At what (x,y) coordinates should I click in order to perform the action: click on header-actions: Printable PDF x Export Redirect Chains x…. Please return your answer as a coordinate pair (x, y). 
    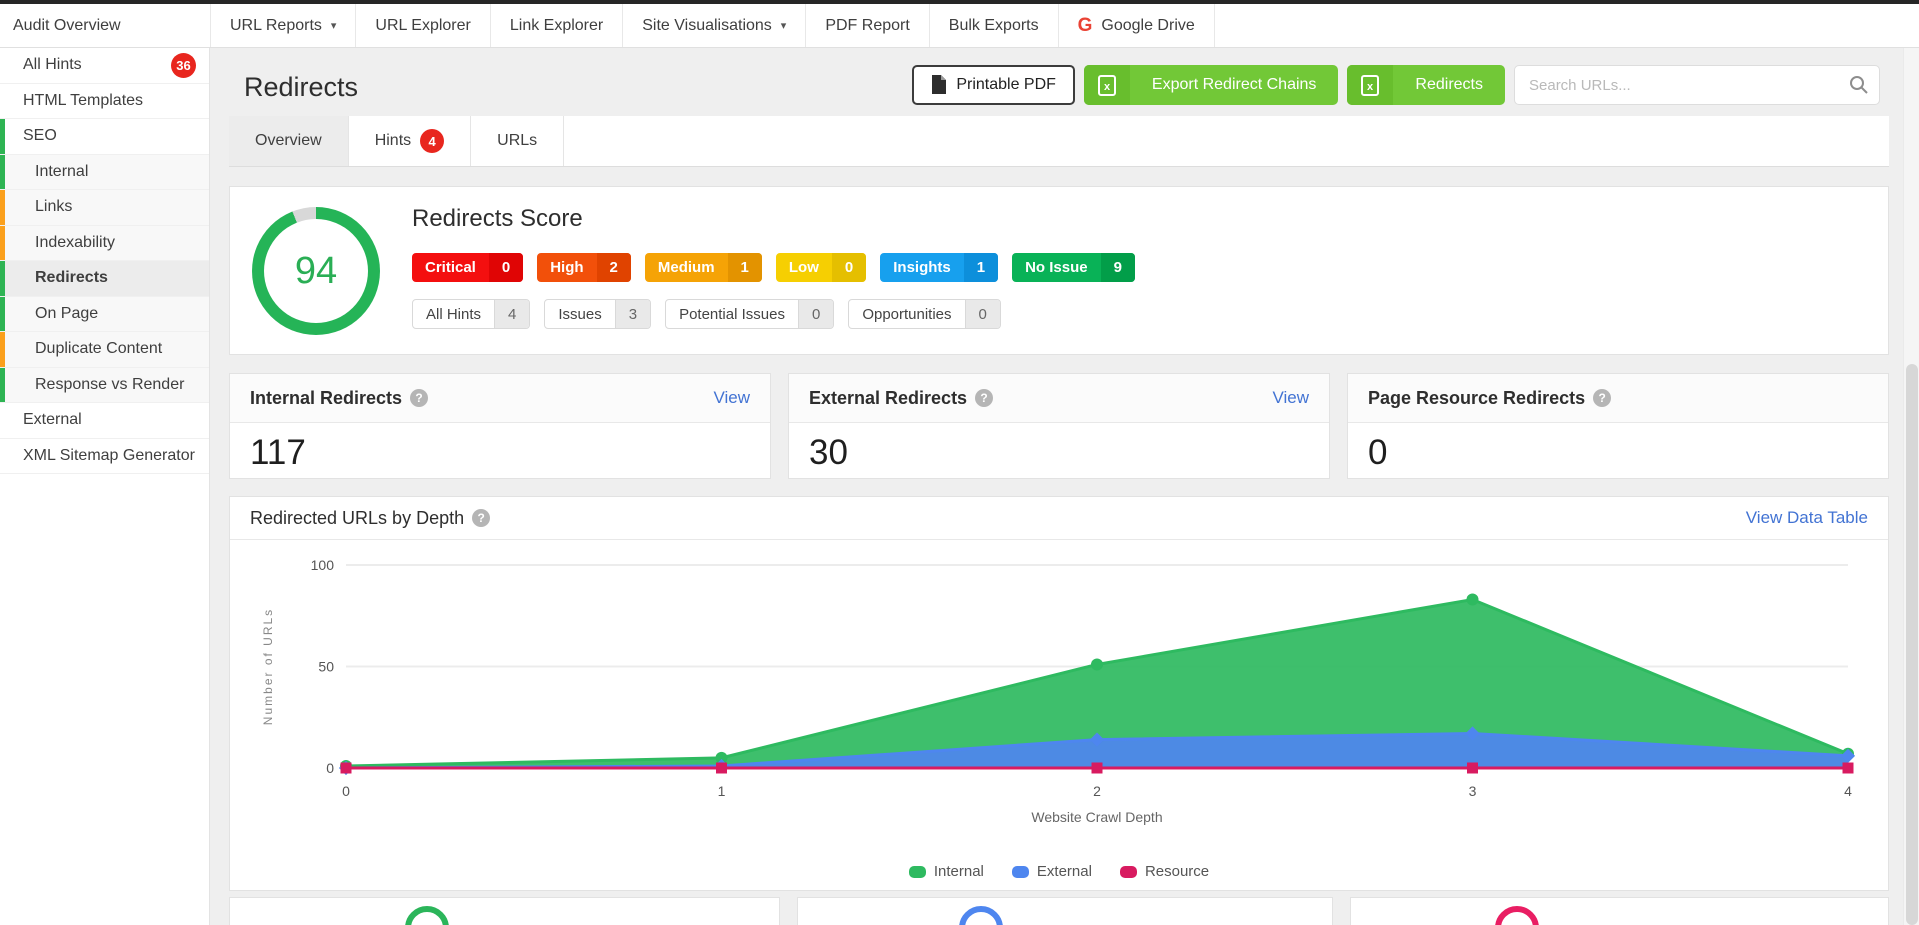
    Looking at the image, I should click on (1396, 85).